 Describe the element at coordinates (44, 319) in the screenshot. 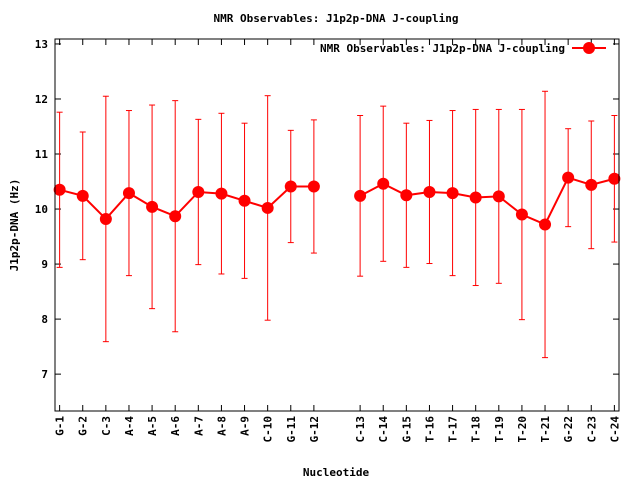

I see `y-tick-label: 8` at that location.